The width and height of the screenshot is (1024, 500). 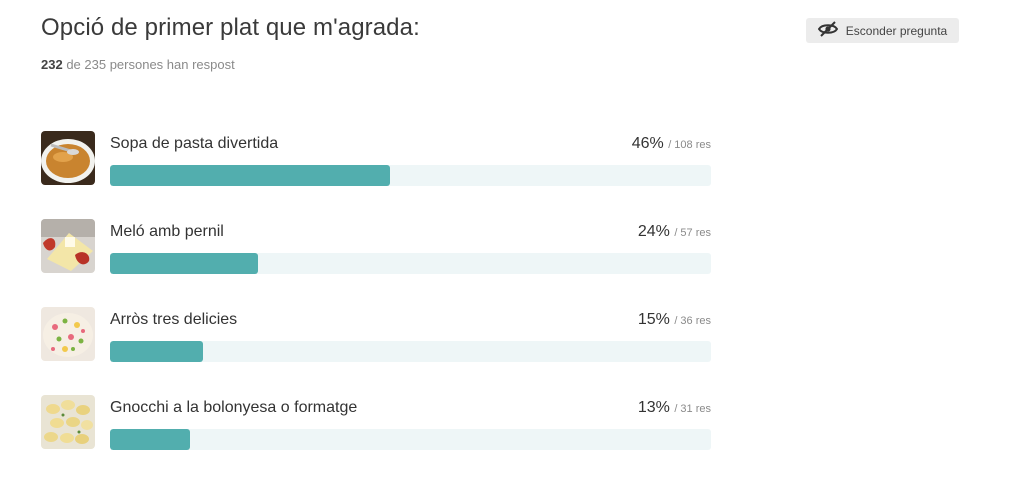 What do you see at coordinates (692, 233) in the screenshot?
I see `option-votes: / 57 res` at bounding box center [692, 233].